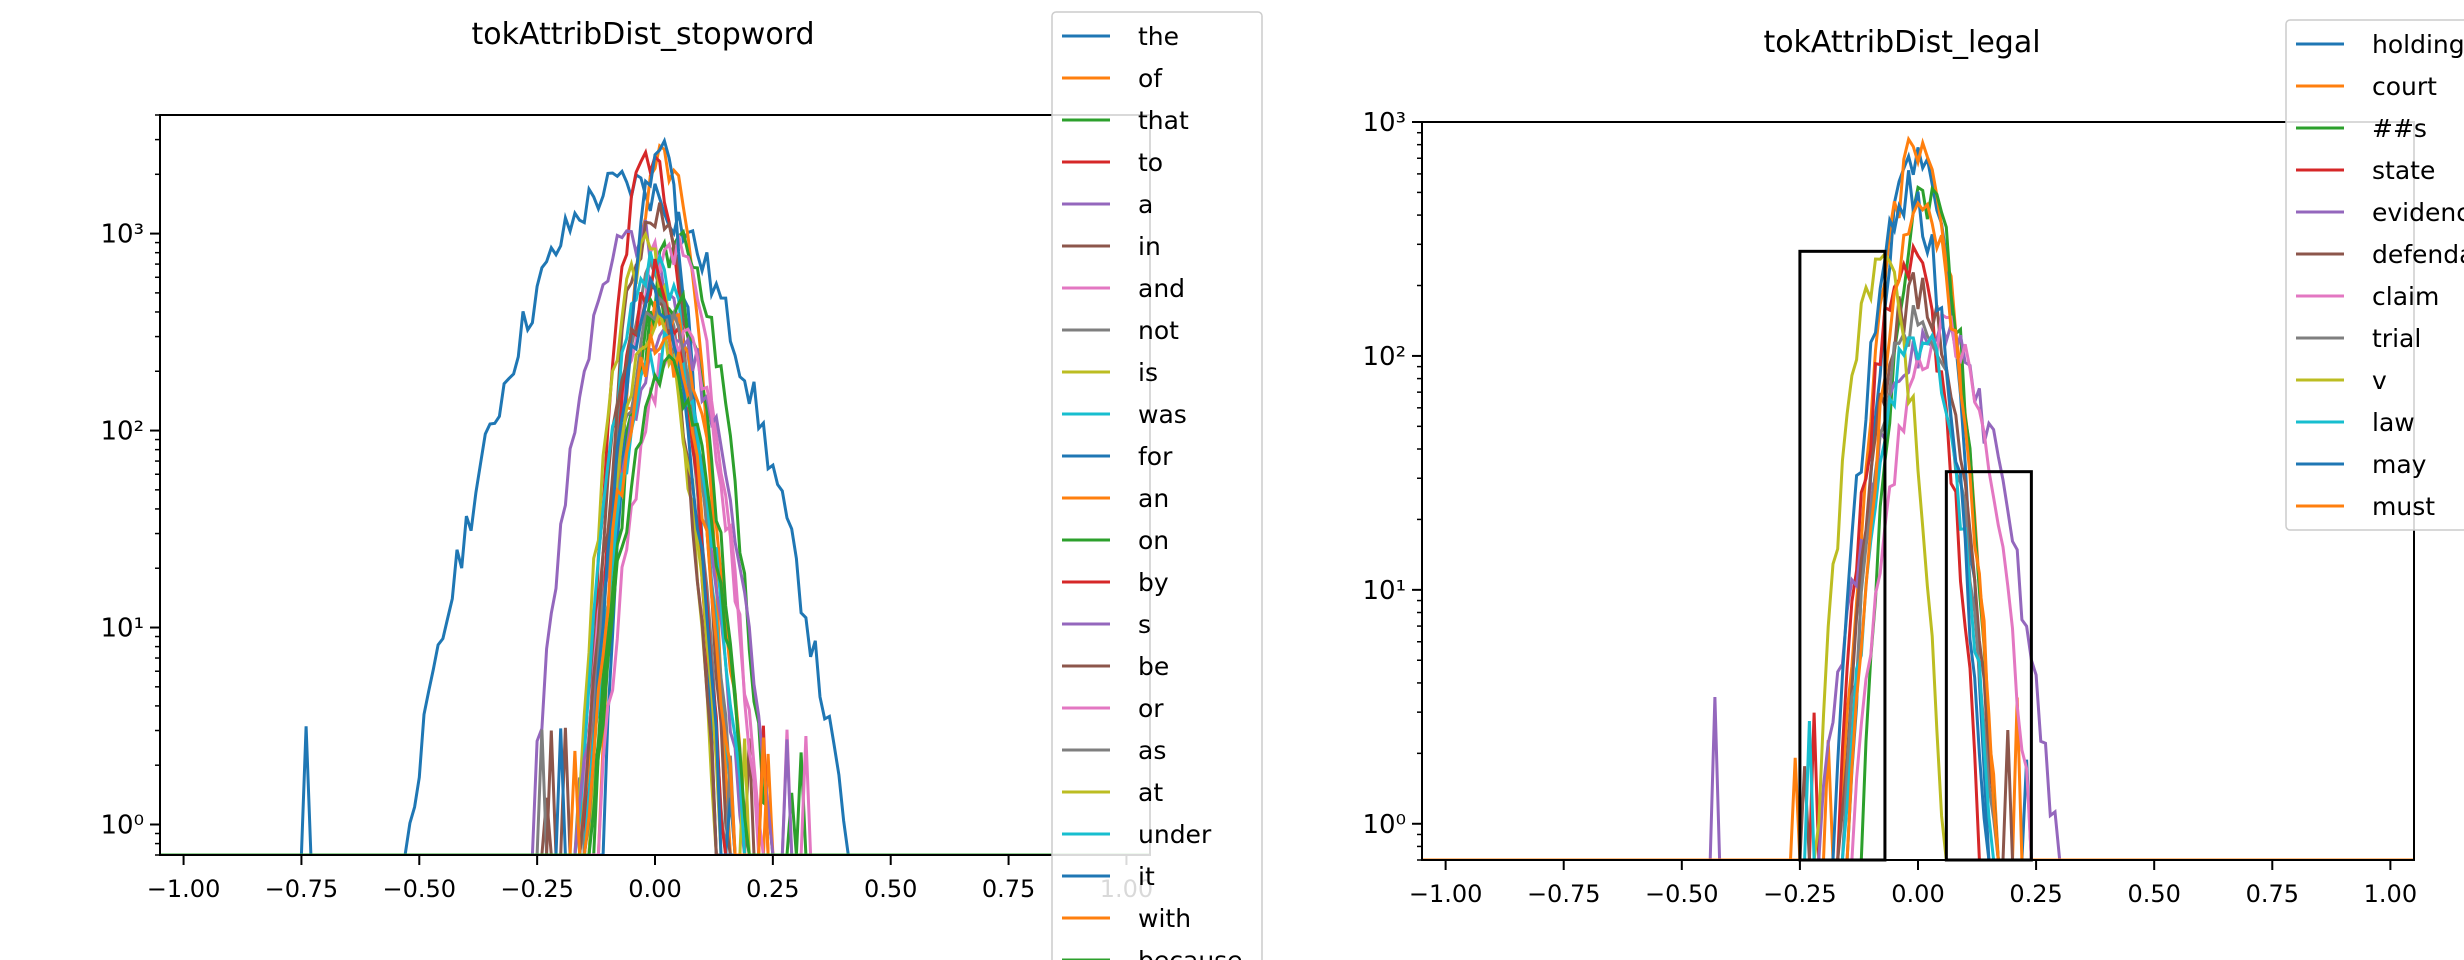  I want to click on legend-label: court, so click(2404, 86).